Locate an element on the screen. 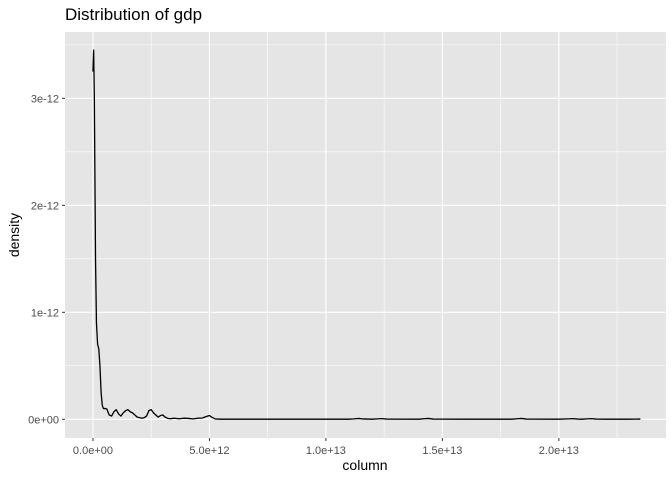 This screenshot has width=672, height=480. y-tick-label: 3e-12 is located at coordinates (45, 99).